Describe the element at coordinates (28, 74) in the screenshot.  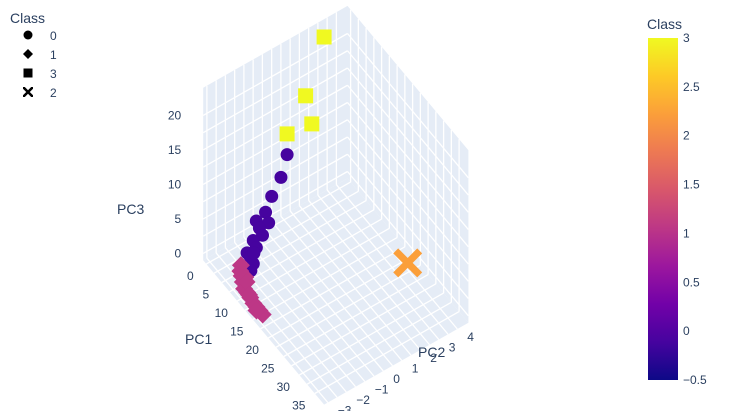
I see `square-icon` at that location.